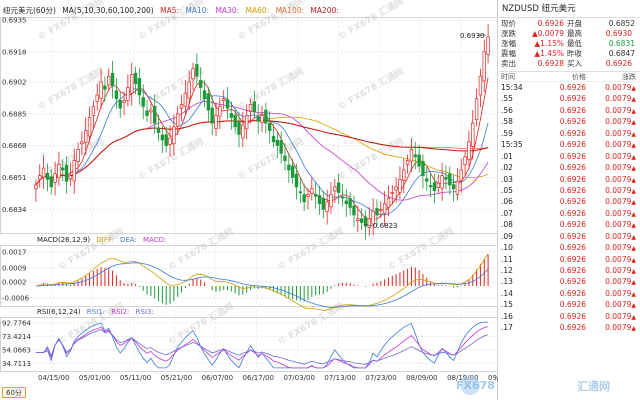  What do you see at coordinates (569, 87) in the screenshot?
I see `tick-row: 15:34 0.6926 0.0079▲` at bounding box center [569, 87].